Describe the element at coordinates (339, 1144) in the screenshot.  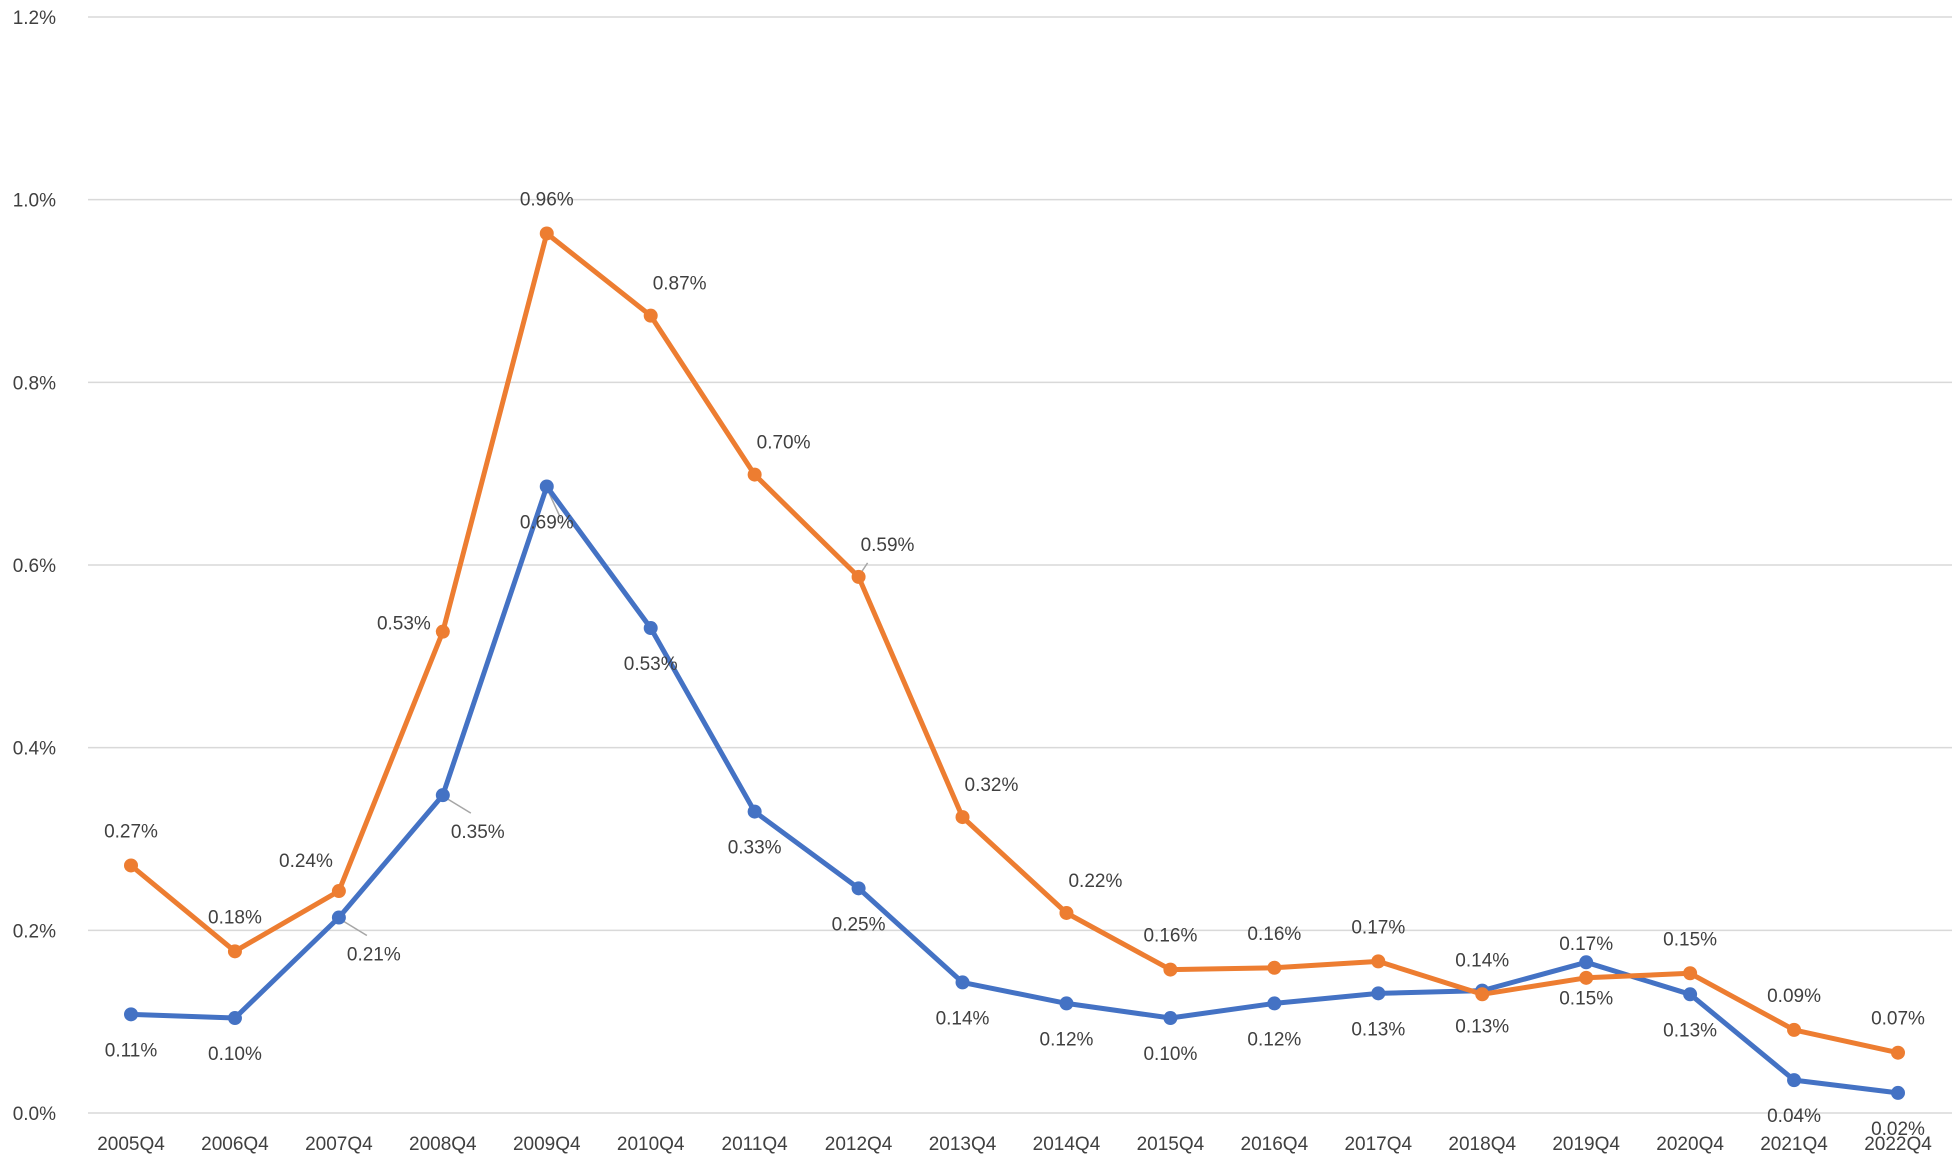
I see `x-tick-label: 2007Q4` at that location.